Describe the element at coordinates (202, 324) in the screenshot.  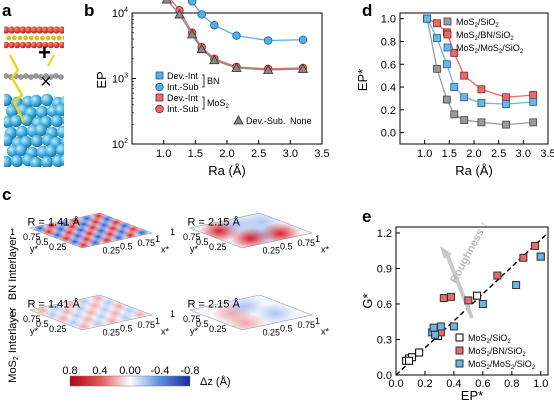
I see `y-axis-tick: 0.5` at that location.